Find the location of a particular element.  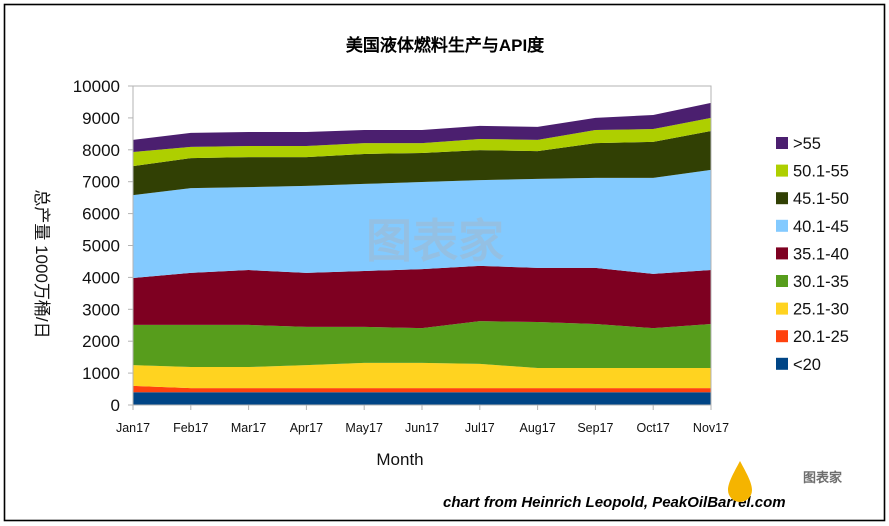

x-tick-label: Sep17 is located at coordinates (595, 428).